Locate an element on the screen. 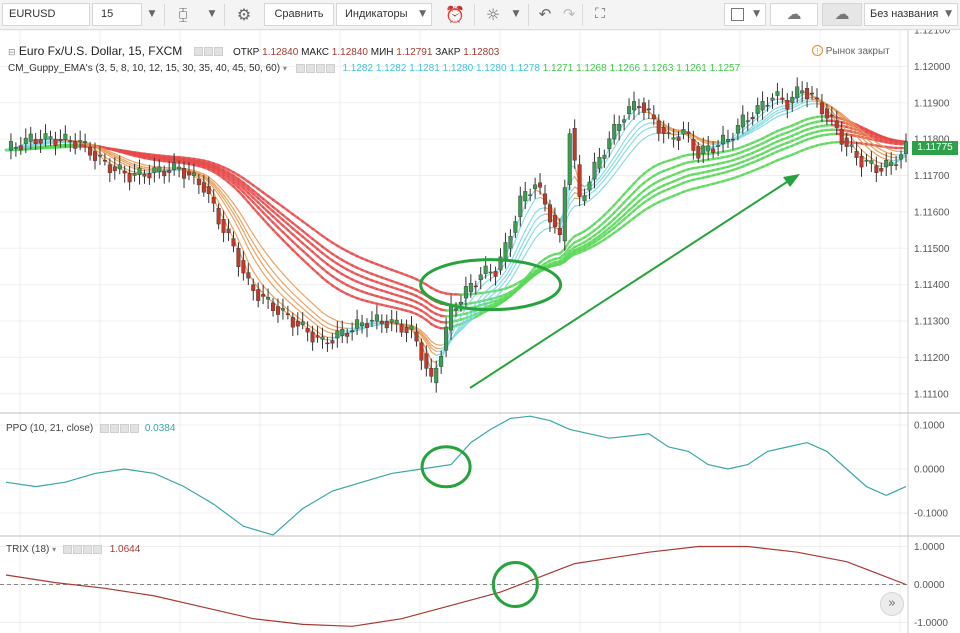 The image size is (960, 633). chart-color-button: ▼ is located at coordinates (745, 14).